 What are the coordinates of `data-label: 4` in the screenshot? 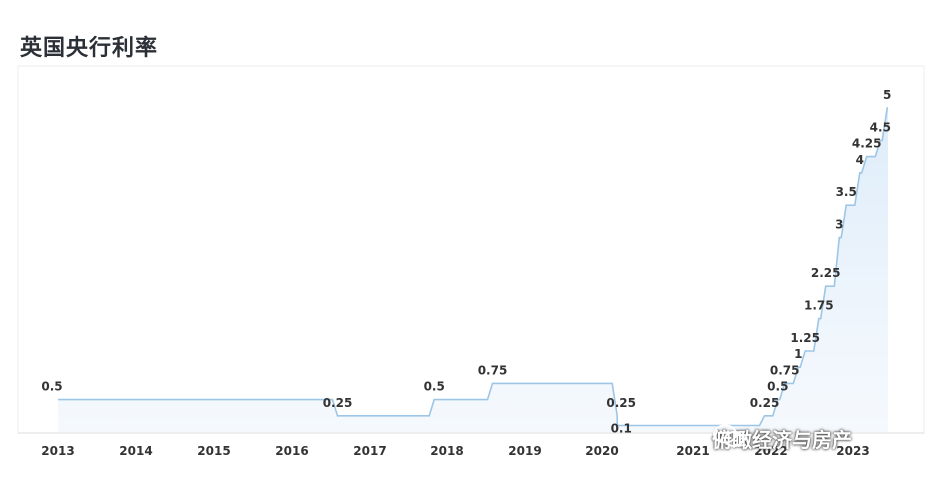 It's located at (860, 160).